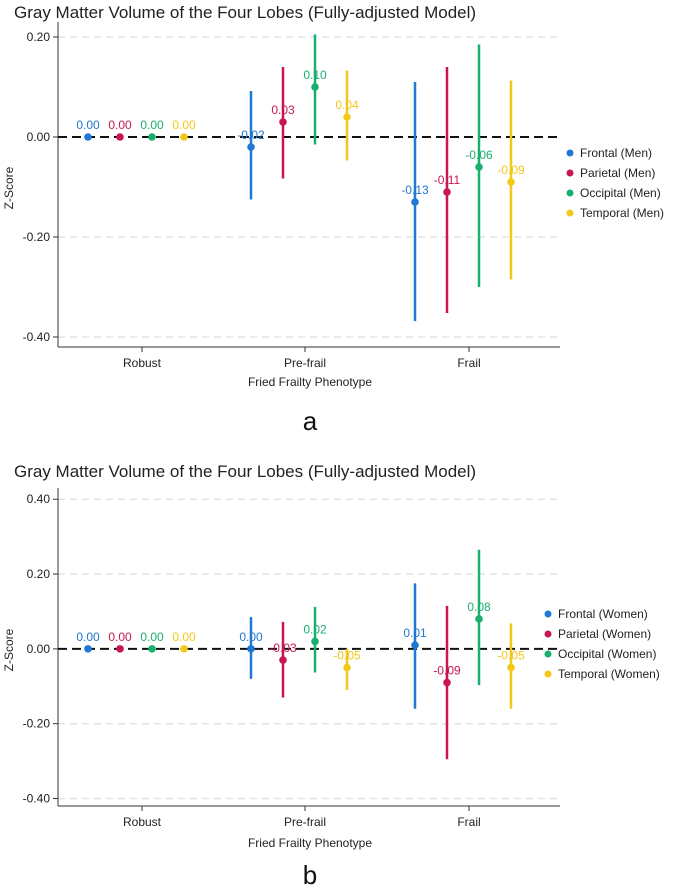 Image resolution: width=685 pixels, height=888 pixels. Describe the element at coordinates (142, 363) in the screenshot. I see `x-tick-label-a: Robust` at that location.